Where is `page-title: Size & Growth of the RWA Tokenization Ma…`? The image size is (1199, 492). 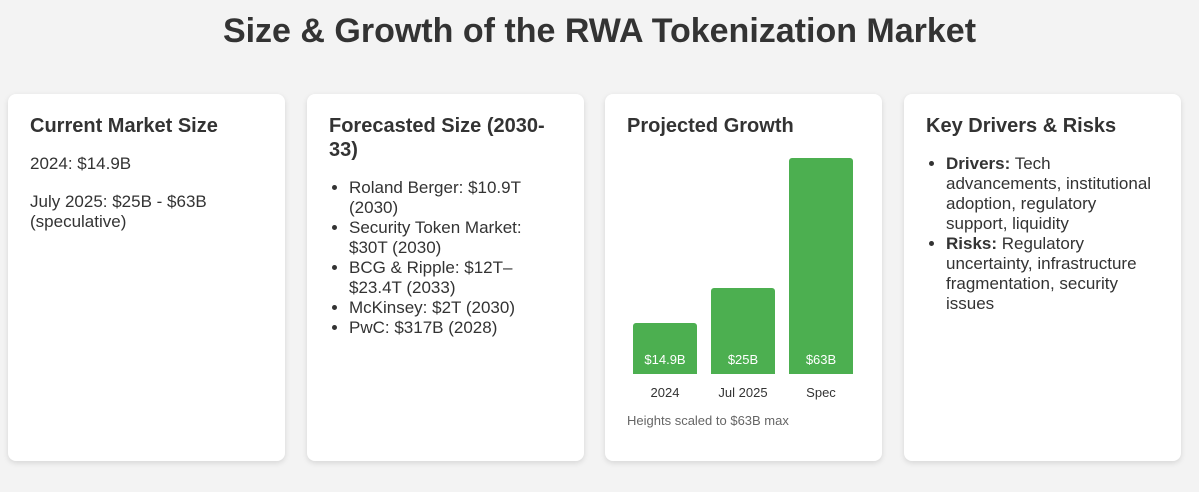 page-title: Size & Growth of the RWA Tokenization Ma… is located at coordinates (599, 31).